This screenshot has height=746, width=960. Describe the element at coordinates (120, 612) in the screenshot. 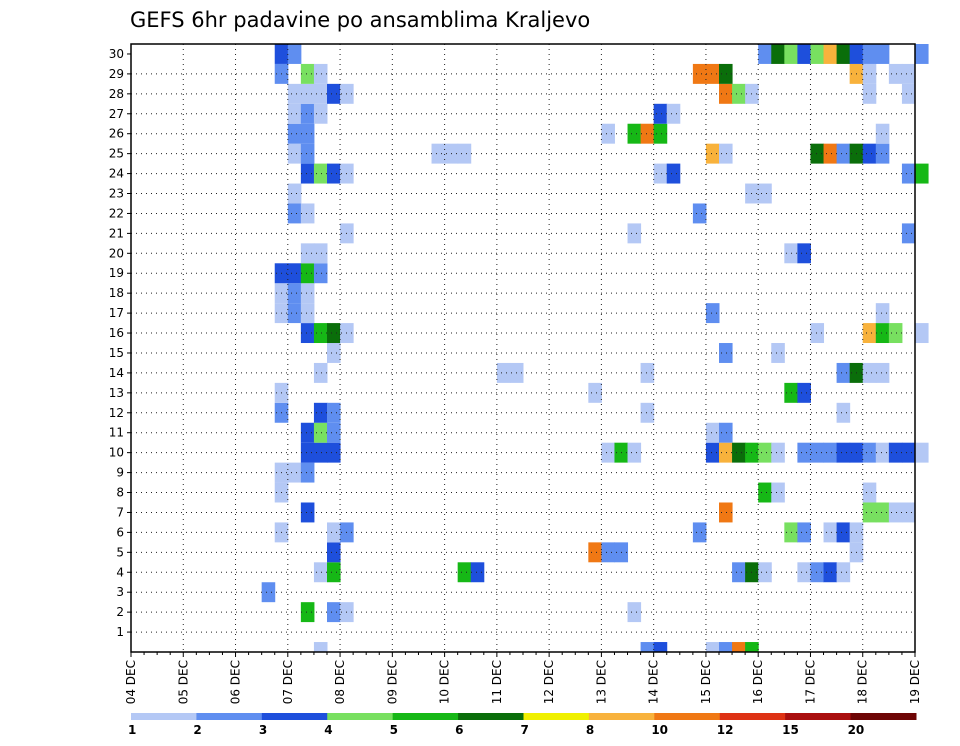

I see `y-tick-label: 2` at that location.